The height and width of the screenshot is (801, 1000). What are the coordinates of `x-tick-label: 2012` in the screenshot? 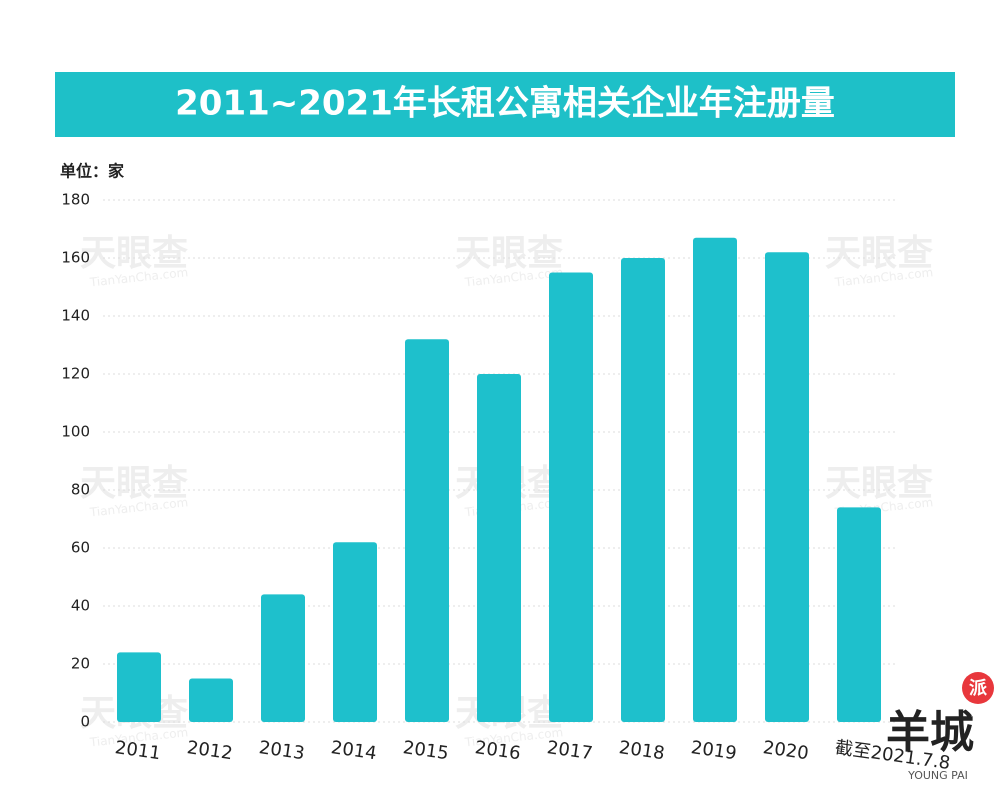 It's located at (210, 750).